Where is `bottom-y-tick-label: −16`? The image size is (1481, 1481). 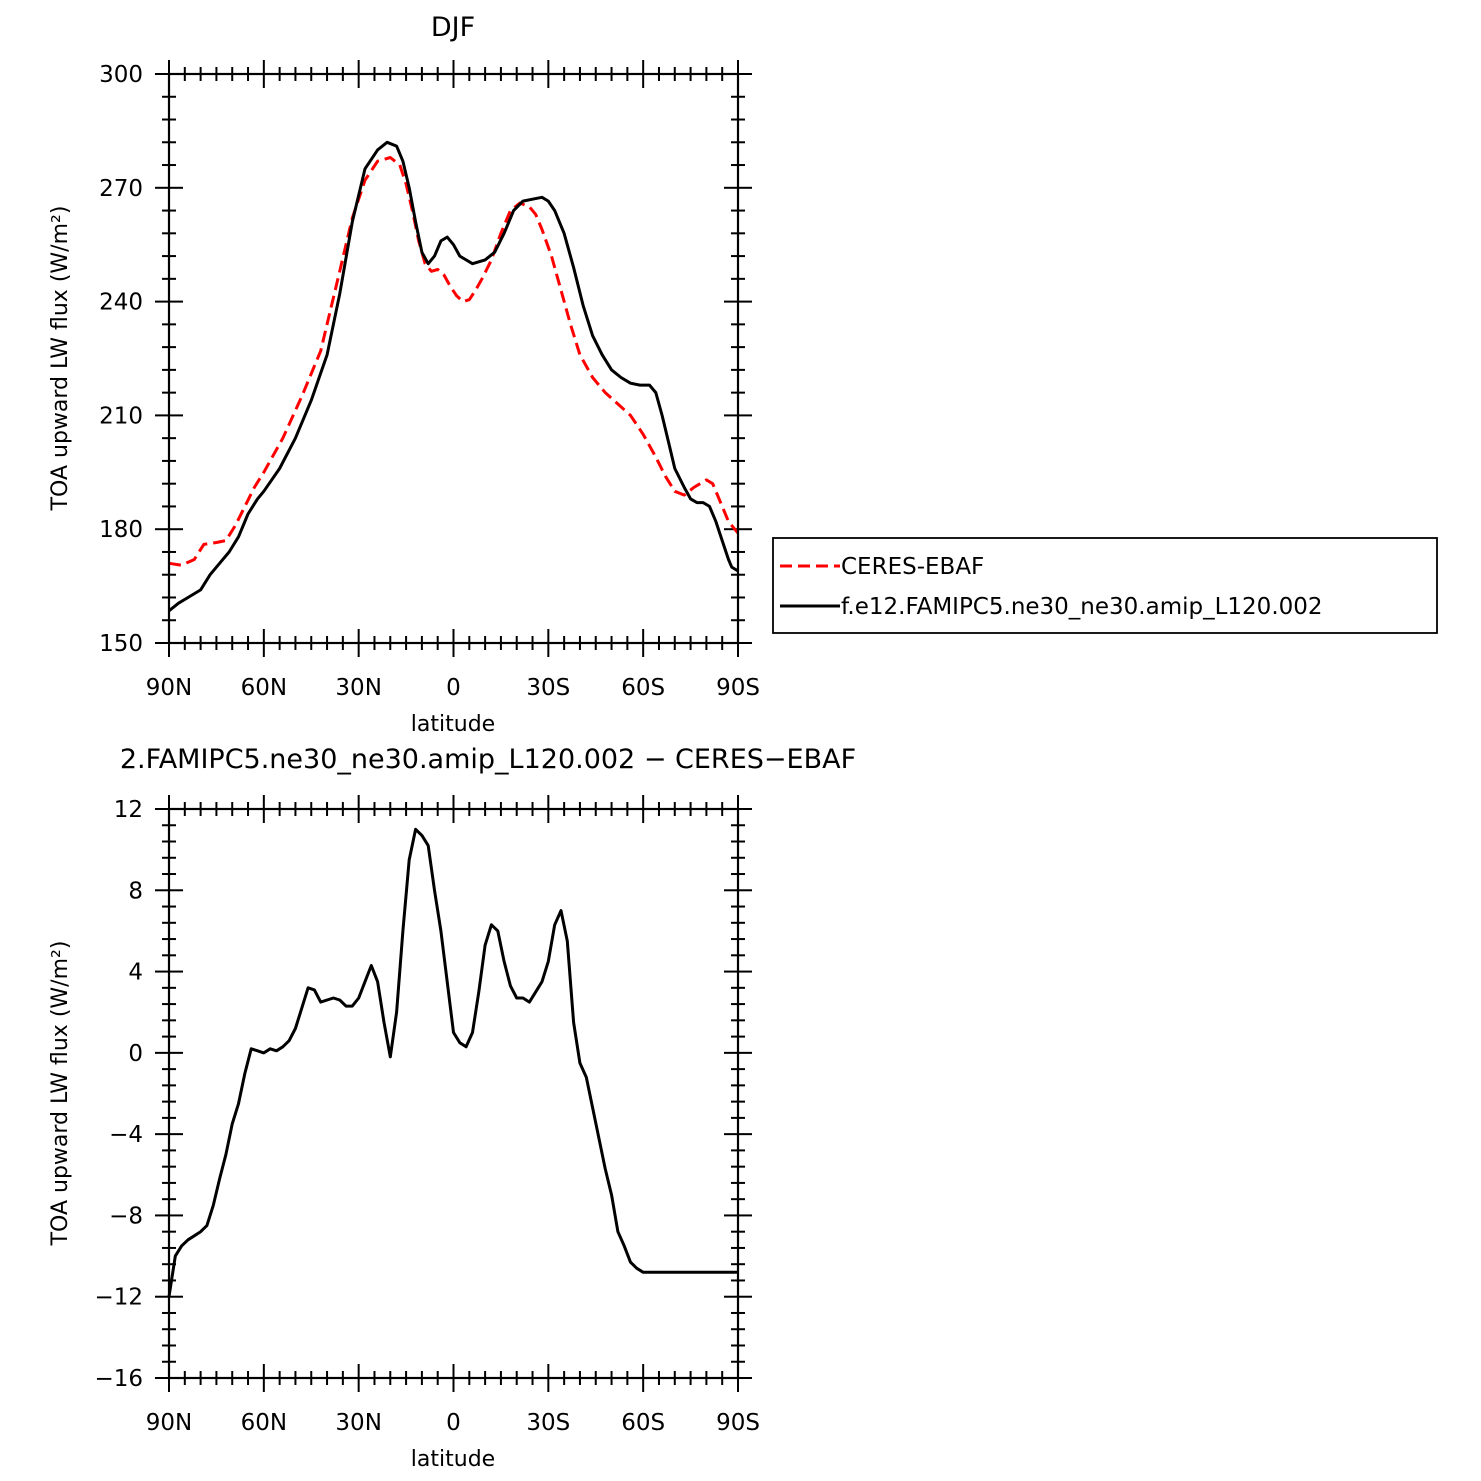 bottom-y-tick-label: −16 is located at coordinates (118, 1379).